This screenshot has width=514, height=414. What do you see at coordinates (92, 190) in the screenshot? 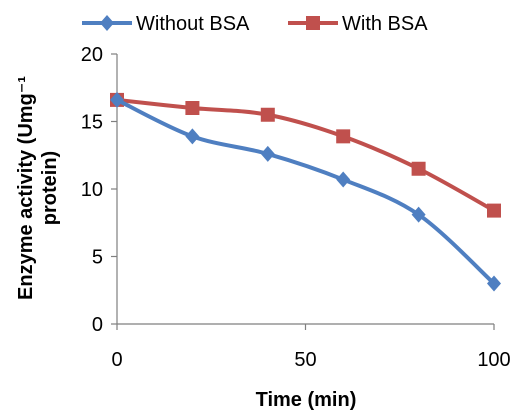
I see `y-tick-label: 10` at bounding box center [92, 190].